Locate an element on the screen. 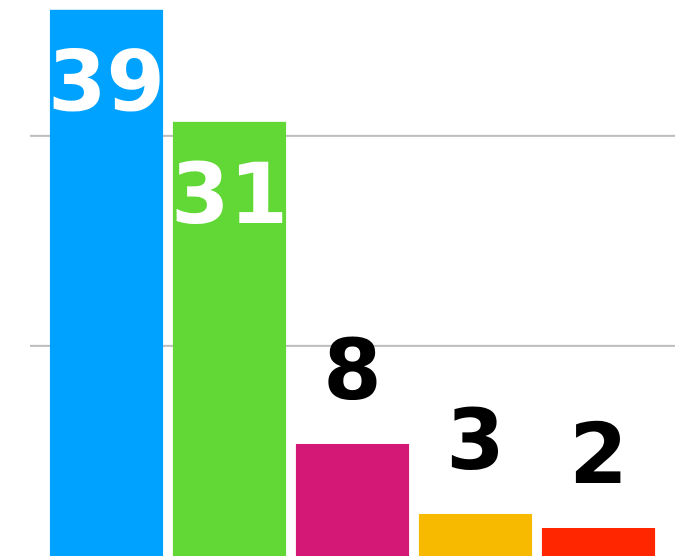 This screenshot has width=675, height=560. value-label: 8 is located at coordinates (352, 370).